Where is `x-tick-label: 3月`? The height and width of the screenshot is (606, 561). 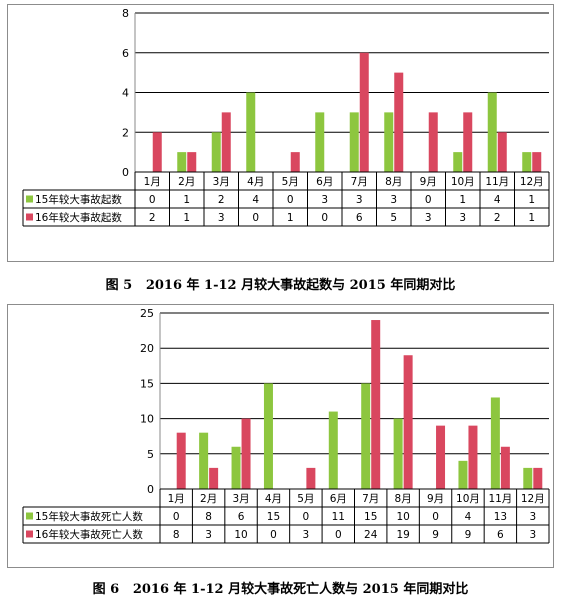
x-tick-label: 3月 is located at coordinates (221, 182).